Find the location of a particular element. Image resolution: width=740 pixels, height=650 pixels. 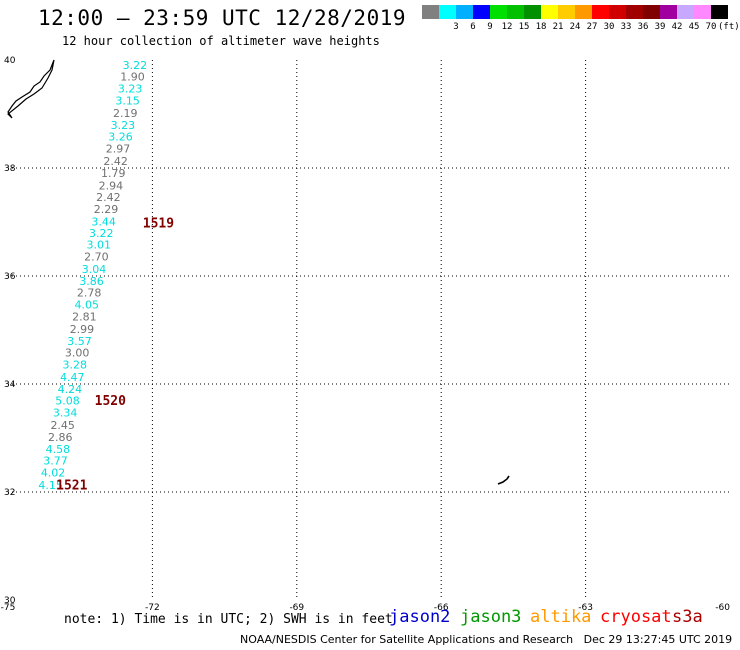

island-path is located at coordinates (503, 480).